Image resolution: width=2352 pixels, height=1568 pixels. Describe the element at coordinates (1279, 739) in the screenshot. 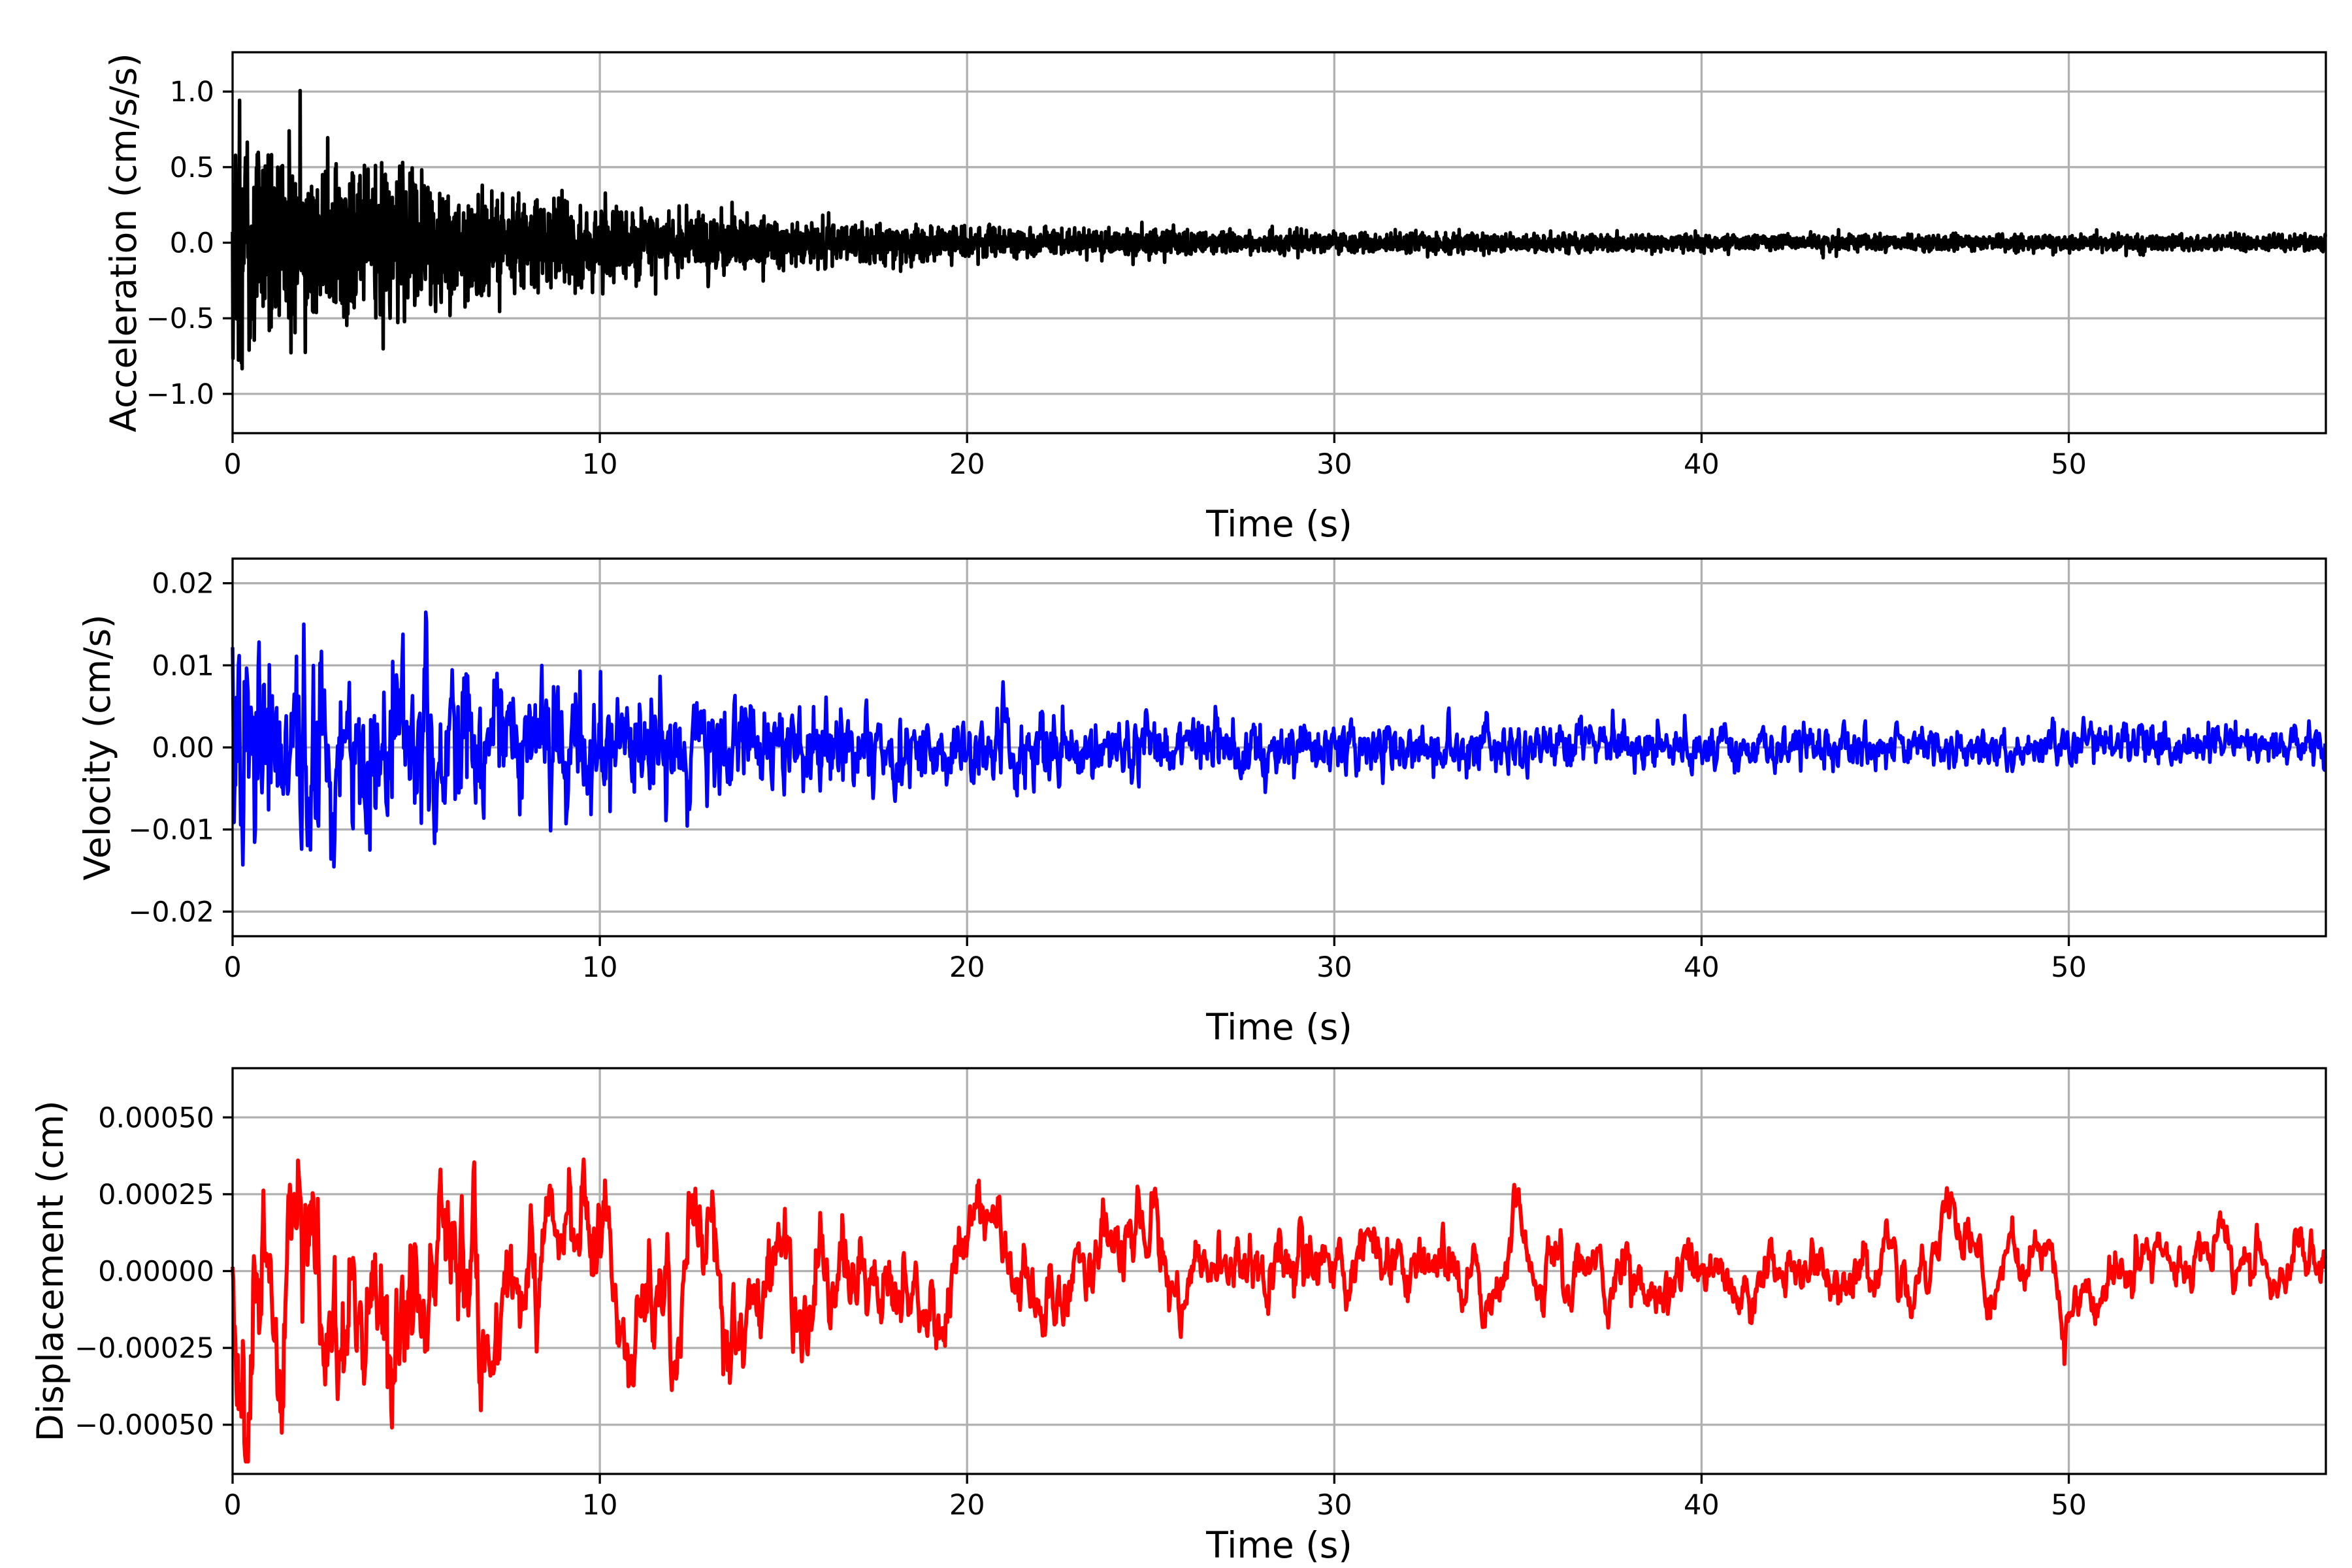

I see `panel-1-series-line` at that location.